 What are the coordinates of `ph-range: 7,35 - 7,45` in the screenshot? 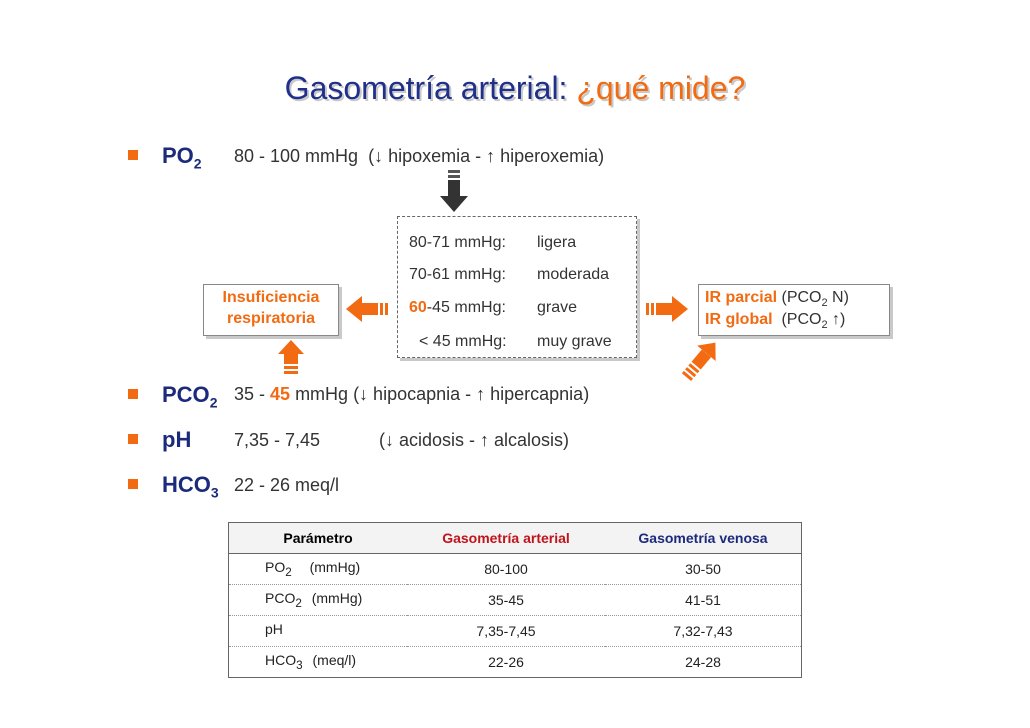 It's located at (277, 440).